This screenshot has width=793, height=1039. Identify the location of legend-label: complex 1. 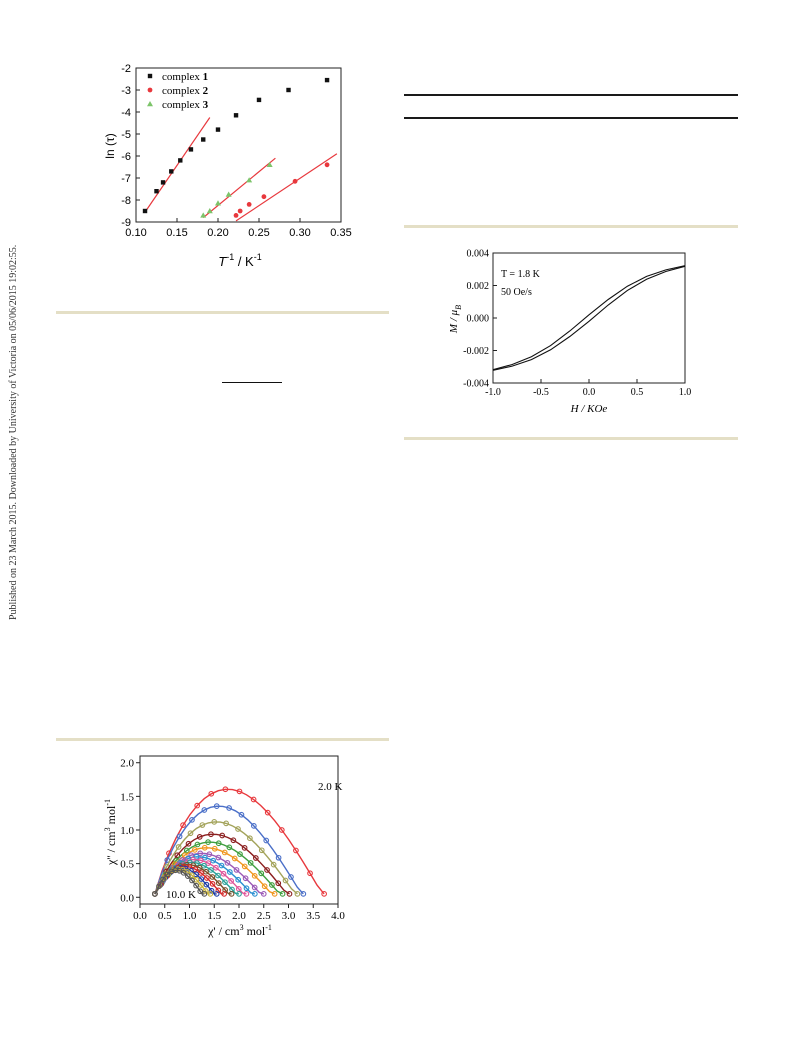
(185, 77).